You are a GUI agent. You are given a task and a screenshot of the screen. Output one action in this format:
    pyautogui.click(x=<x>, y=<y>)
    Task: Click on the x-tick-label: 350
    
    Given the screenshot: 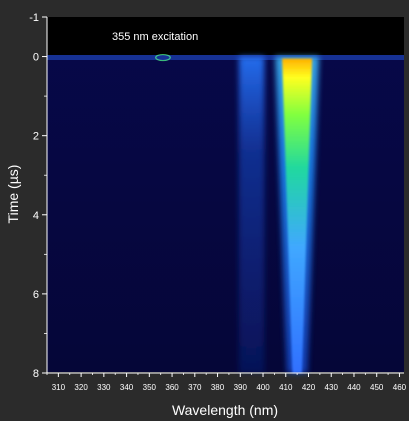 What is the action you would take?
    pyautogui.click(x=150, y=387)
    